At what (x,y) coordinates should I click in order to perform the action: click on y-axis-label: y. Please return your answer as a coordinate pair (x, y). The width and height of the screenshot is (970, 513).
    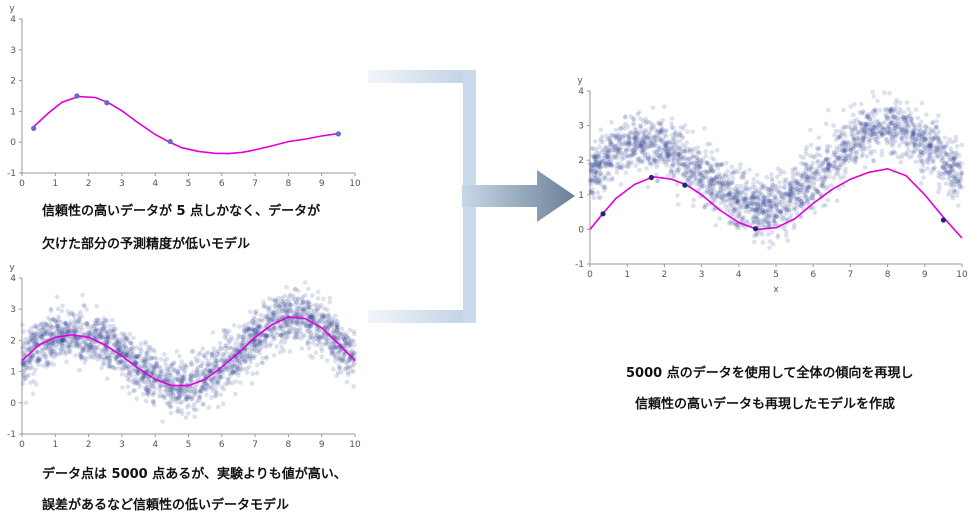
    Looking at the image, I should click on (12, 268).